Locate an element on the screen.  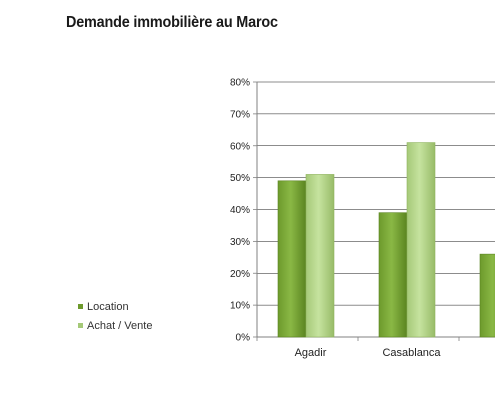
y-tick-label: 20% is located at coordinates (240, 274).